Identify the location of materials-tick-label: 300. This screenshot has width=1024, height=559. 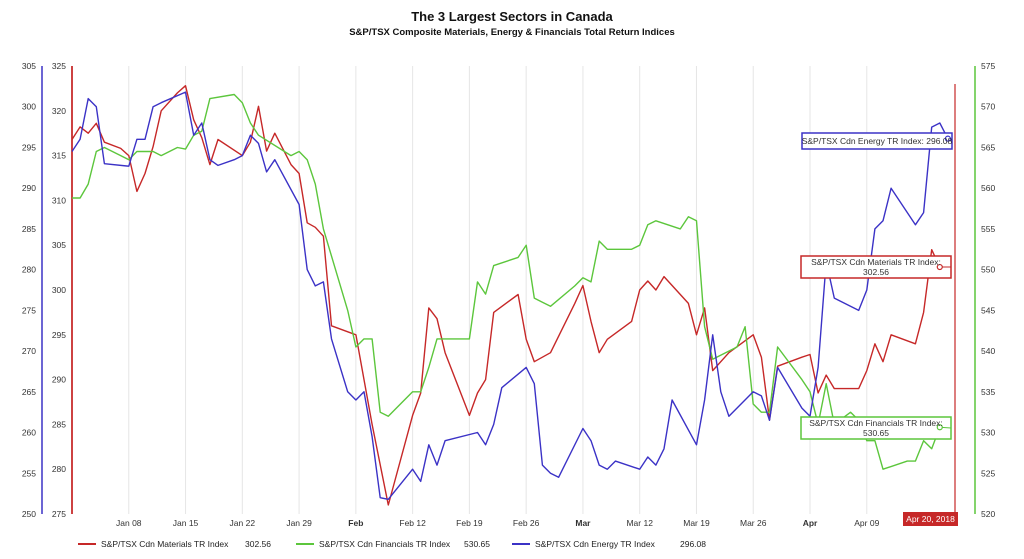
(59, 290).